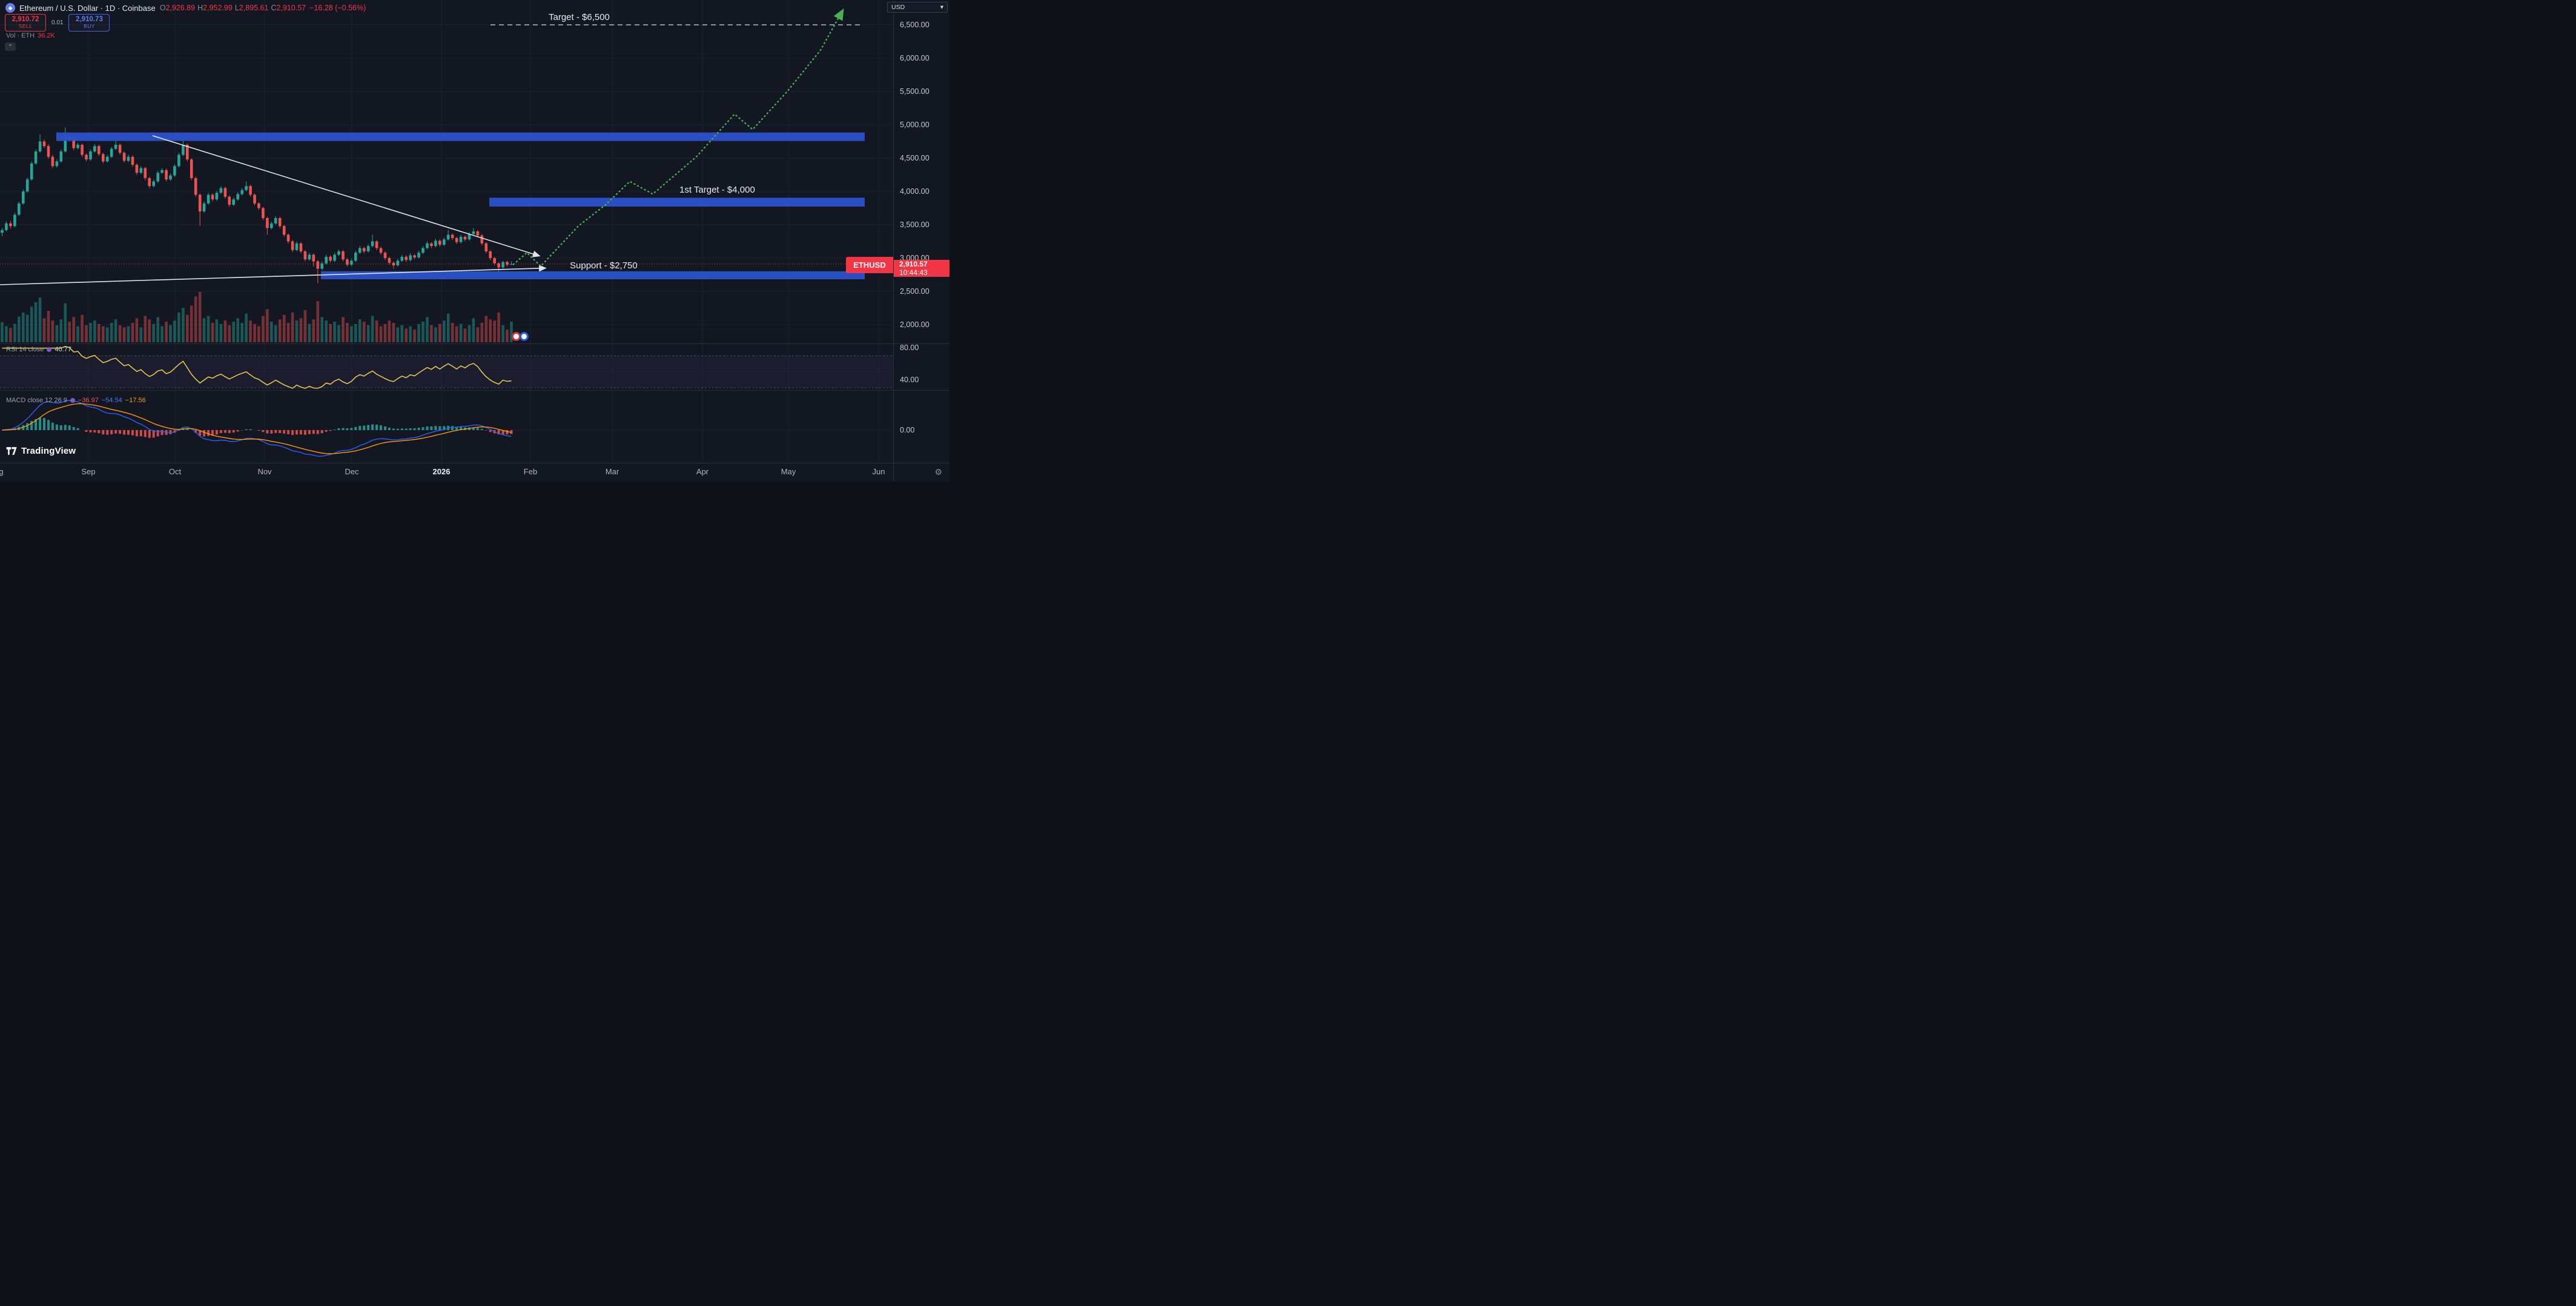 This screenshot has width=2576, height=1306. I want to click on macd-source-icon, so click(72, 400).